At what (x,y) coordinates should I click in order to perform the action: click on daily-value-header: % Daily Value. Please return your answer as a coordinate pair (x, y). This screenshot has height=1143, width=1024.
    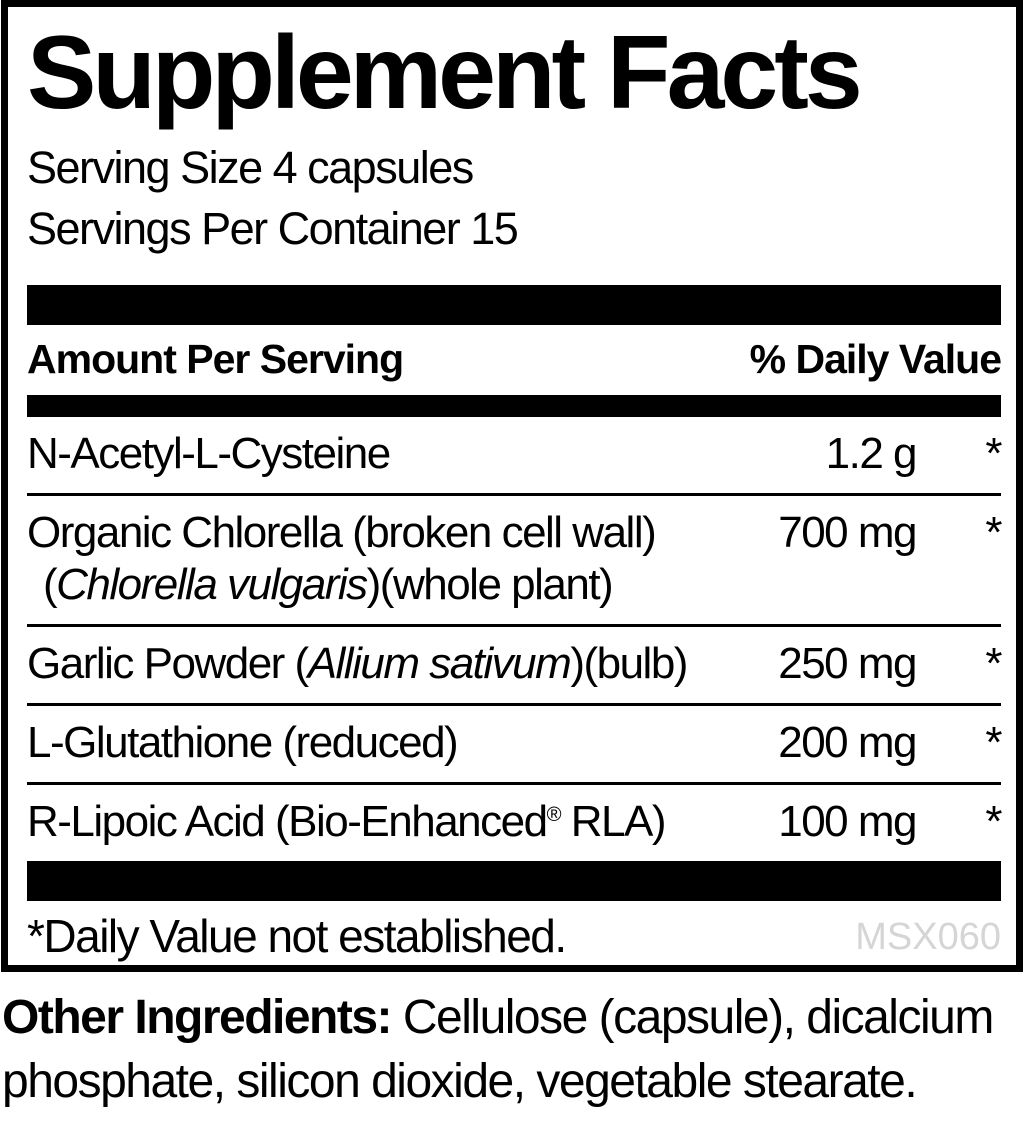
    Looking at the image, I should click on (875, 359).